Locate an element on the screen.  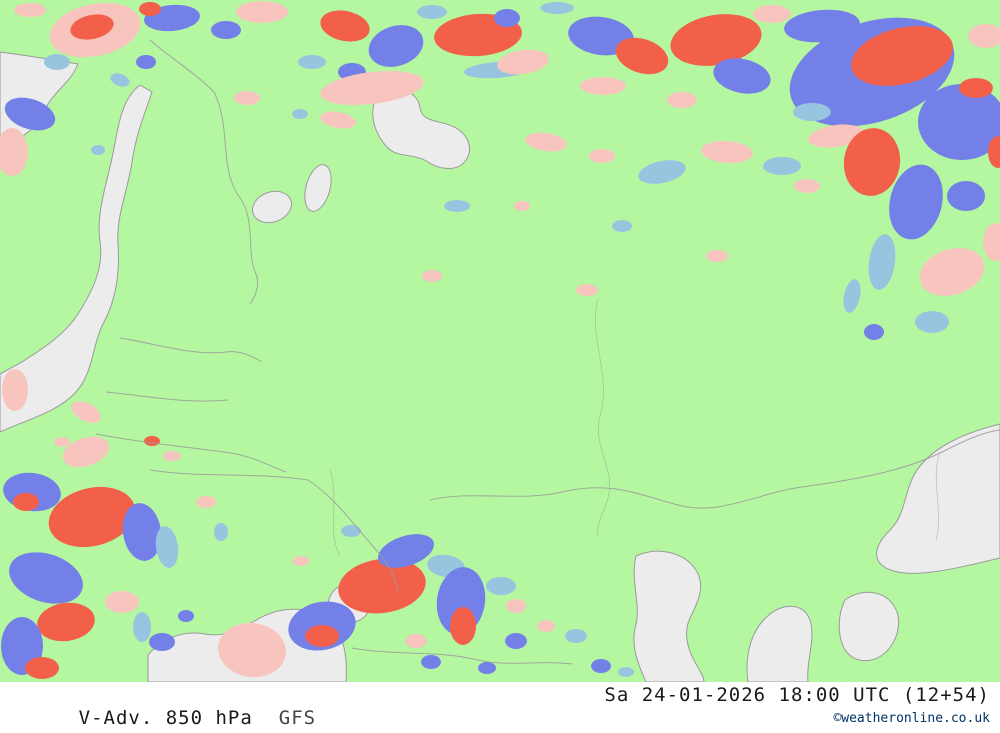
belarus-ukraine-border is located at coordinates (229, 475).